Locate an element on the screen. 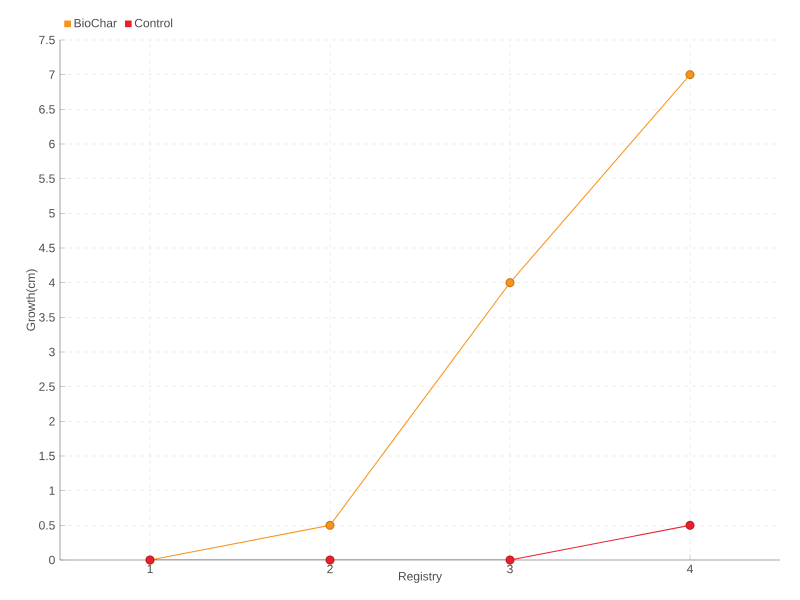  y-tick-label: 4 is located at coordinates (51, 282).